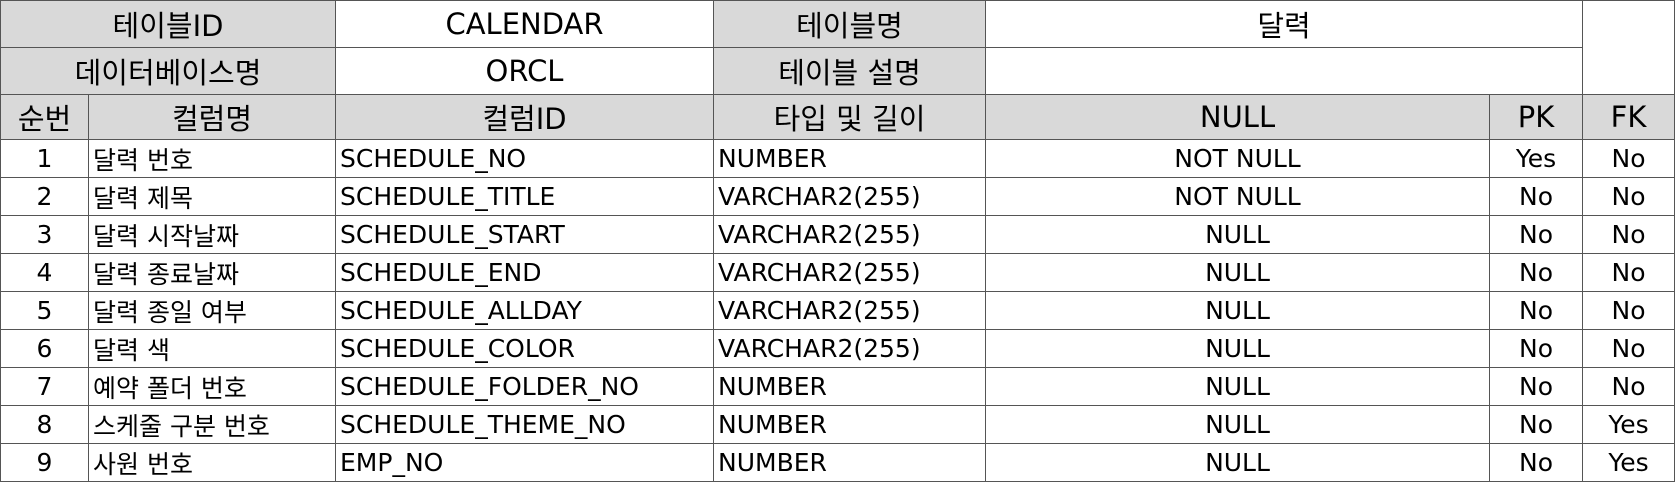  What do you see at coordinates (212, 117) in the screenshot?
I see `header-column-name: 컬럼명` at bounding box center [212, 117].